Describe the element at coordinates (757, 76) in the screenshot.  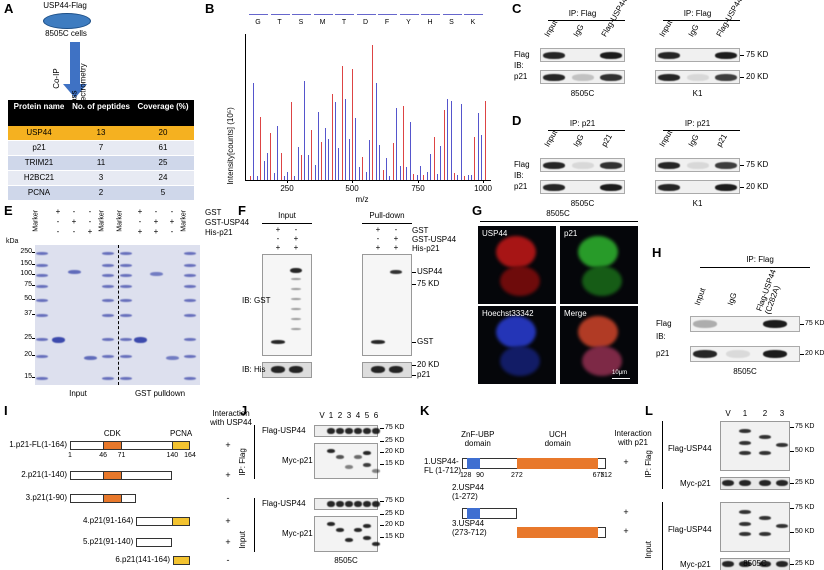
I see `label: 20 KD` at that location.